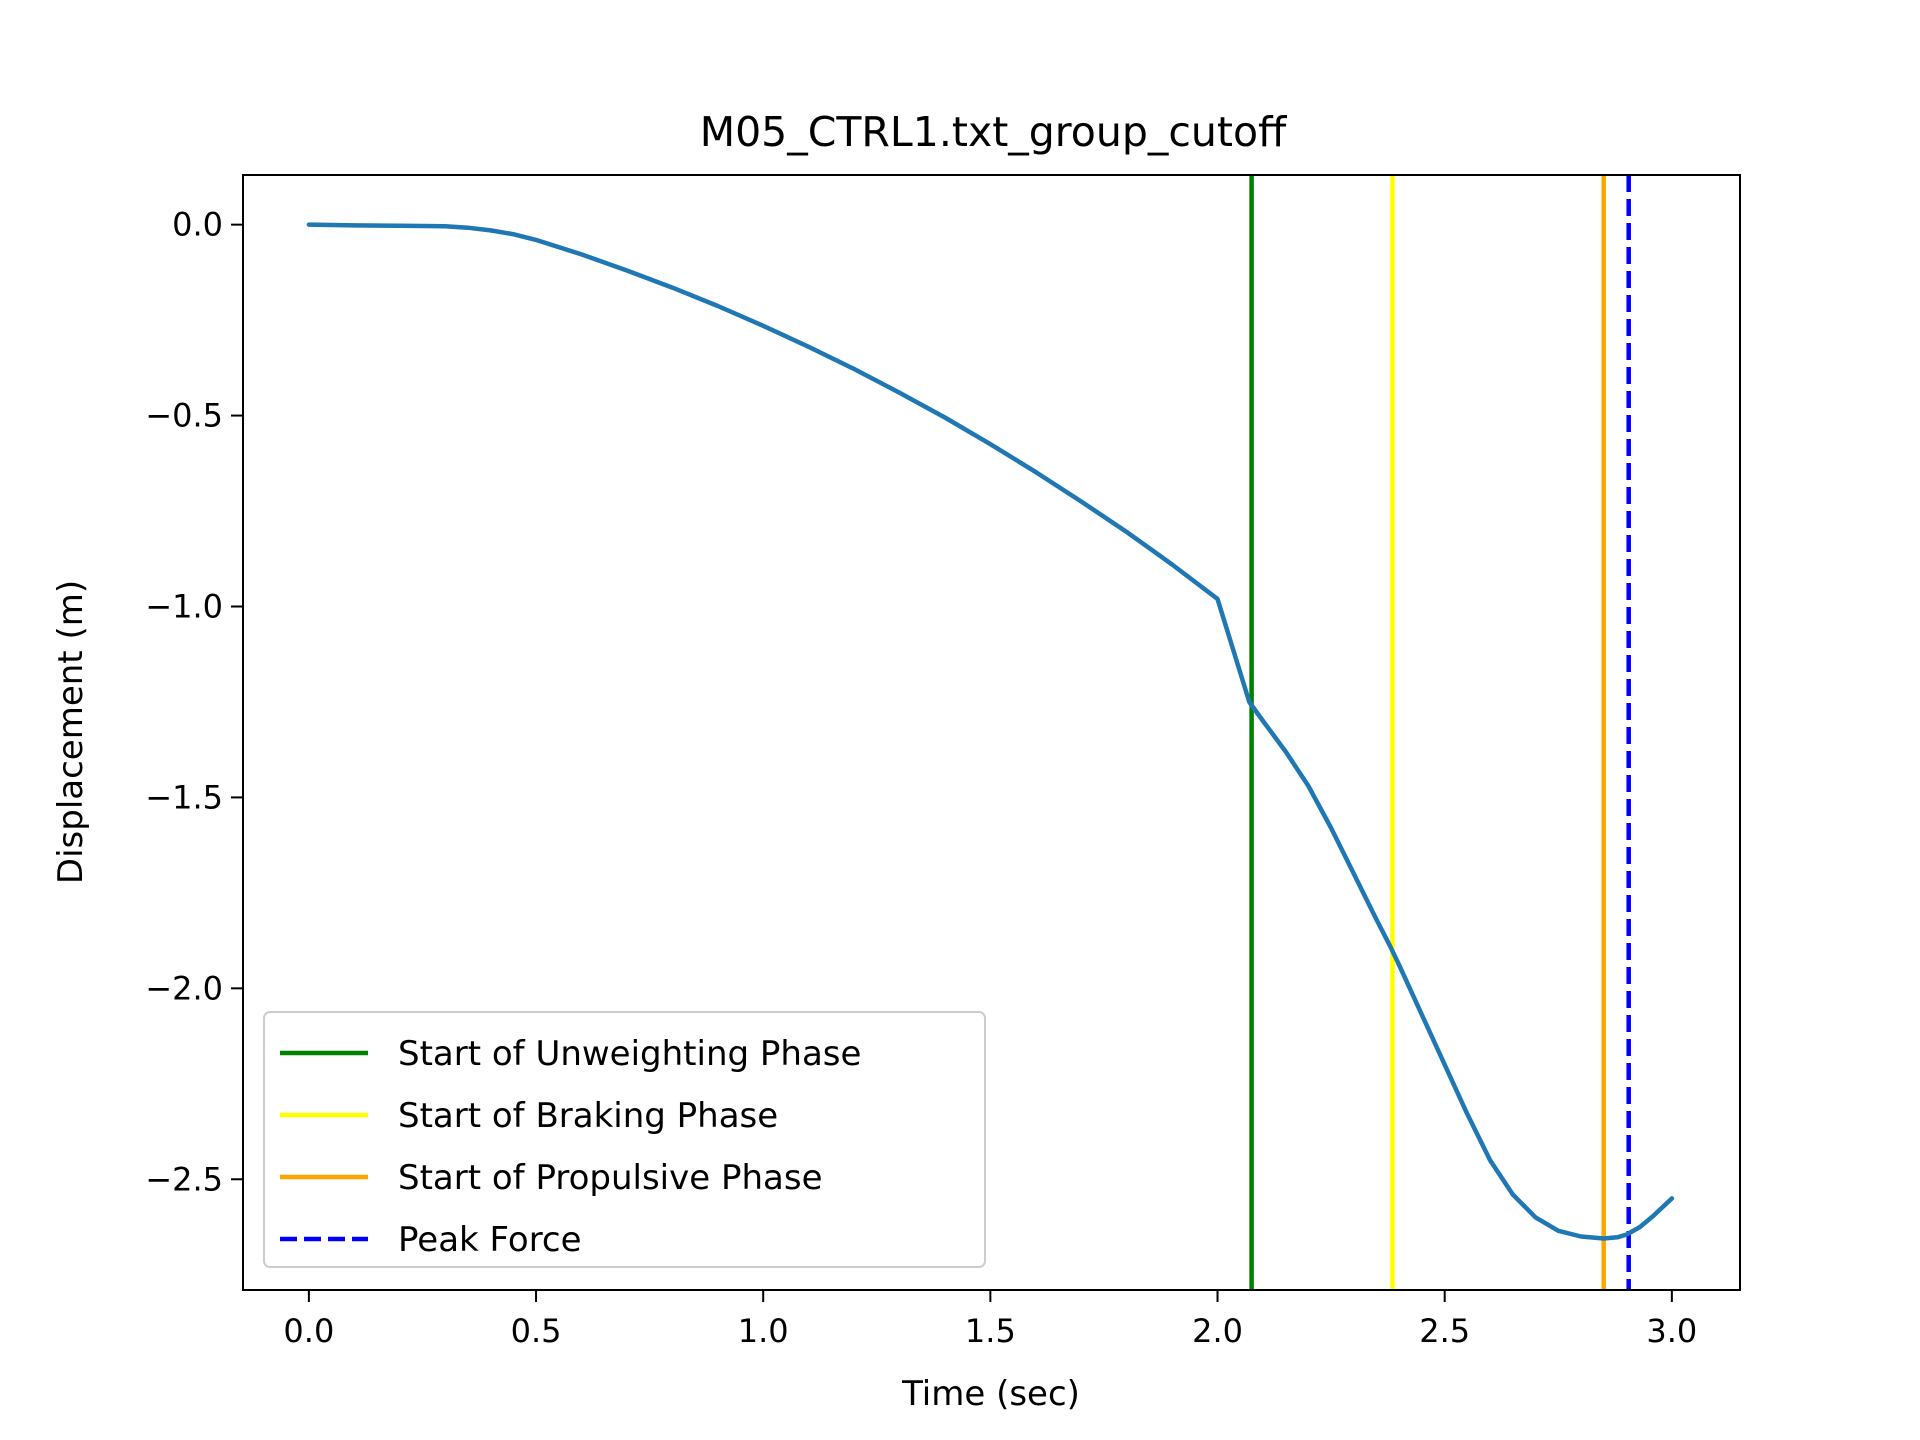  I want to click on x-tick-label: 2.0, so click(1217, 1331).